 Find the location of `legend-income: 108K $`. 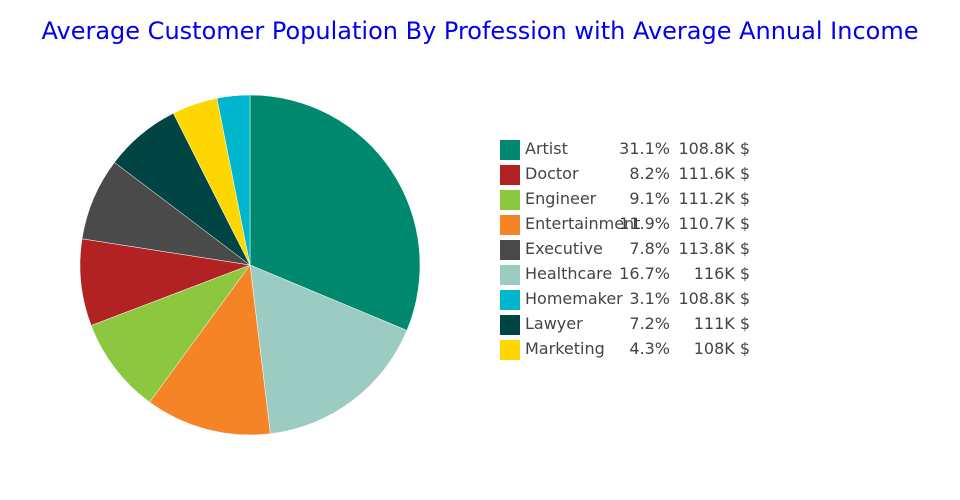

legend-income: 108K $ is located at coordinates (721, 348).